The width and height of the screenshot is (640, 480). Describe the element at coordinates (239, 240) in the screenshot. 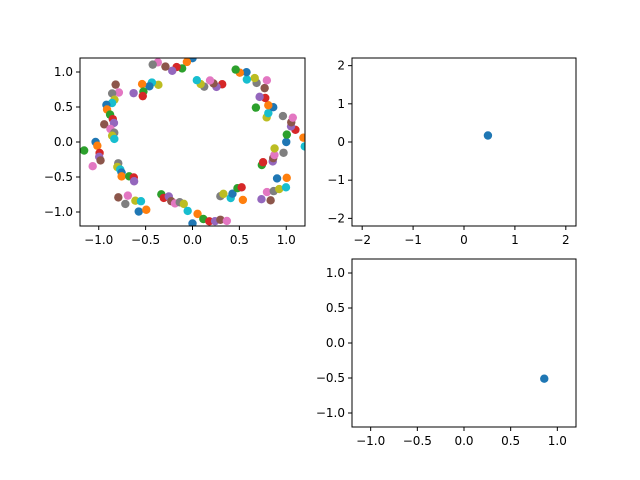

I see `x-tick-label: 0.5` at that location.